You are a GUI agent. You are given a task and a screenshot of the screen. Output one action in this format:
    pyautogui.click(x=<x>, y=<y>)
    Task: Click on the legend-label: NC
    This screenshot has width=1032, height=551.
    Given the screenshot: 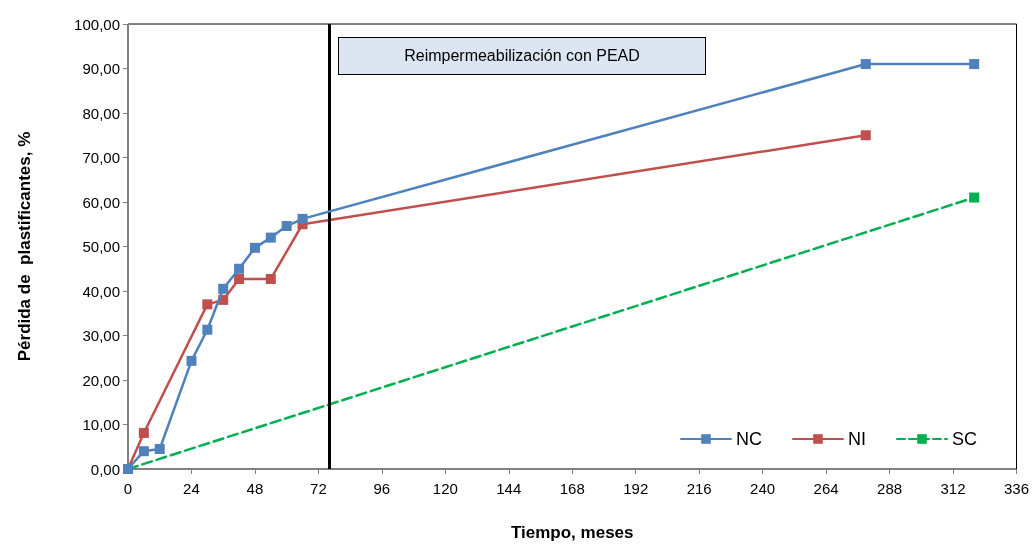 What is the action you would take?
    pyautogui.click(x=749, y=439)
    